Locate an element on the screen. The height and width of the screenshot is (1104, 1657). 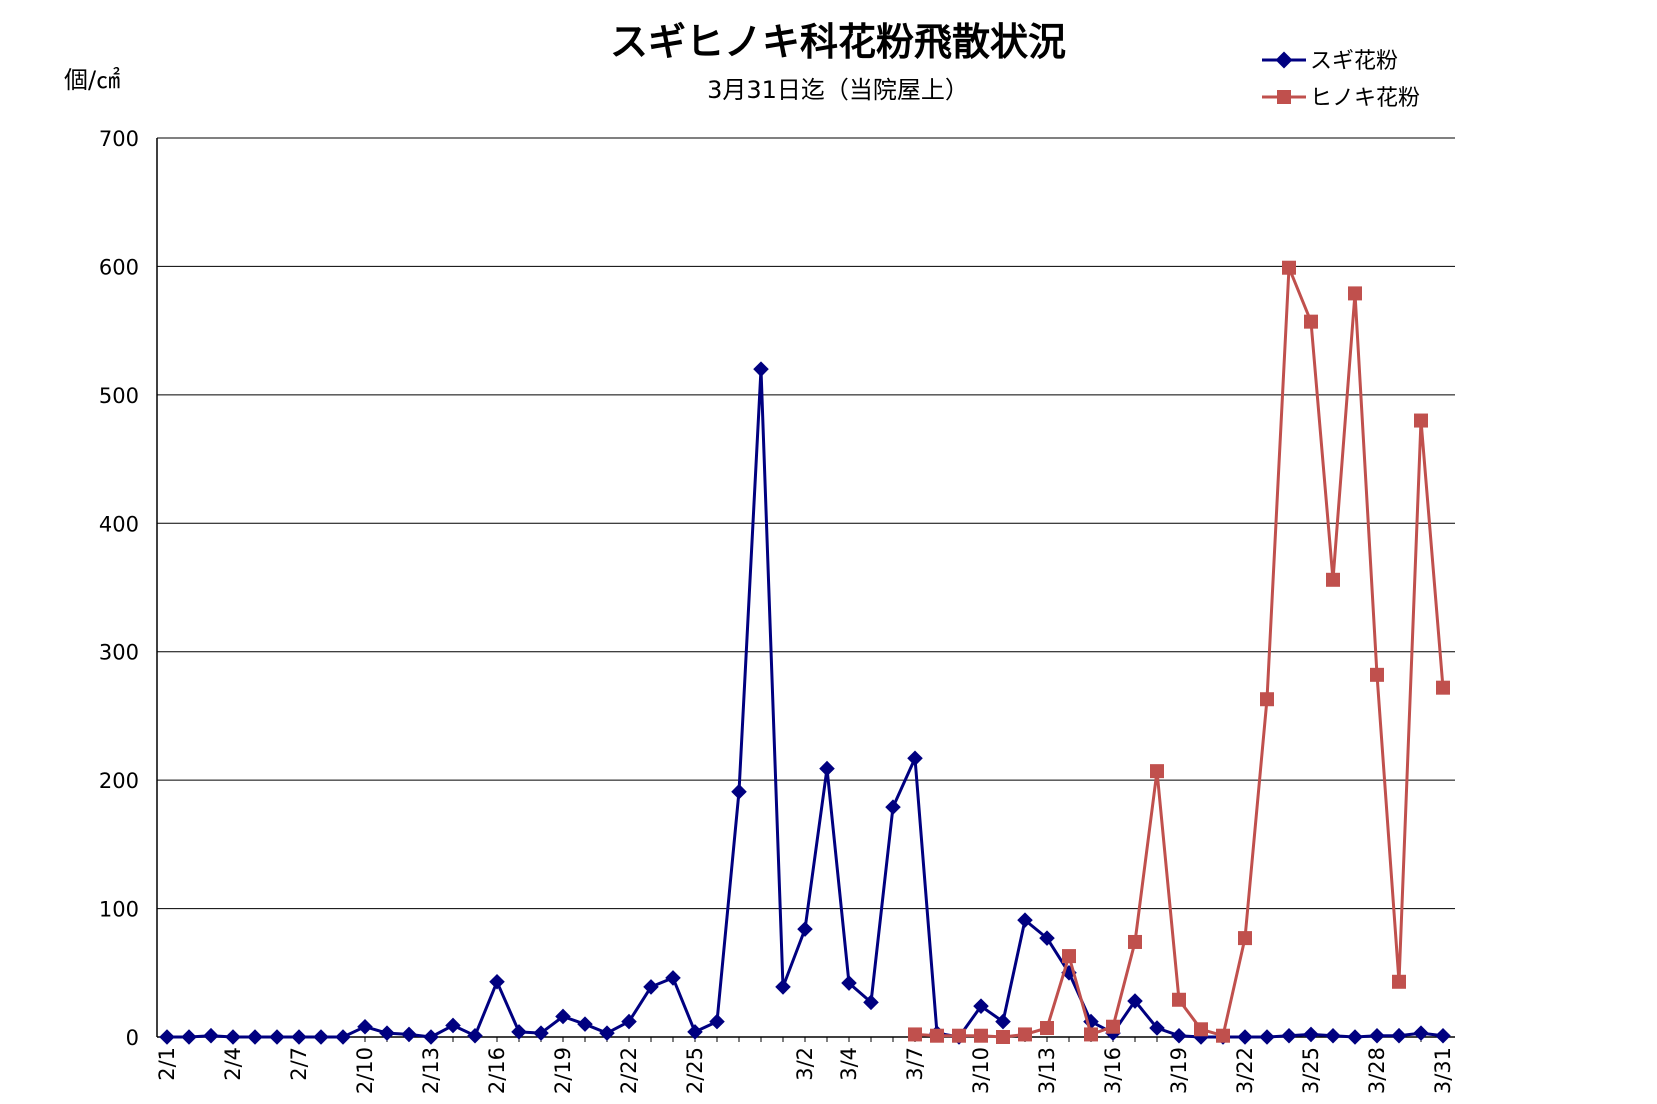
x-tick-label: 2/16 is located at coordinates (497, 1070).